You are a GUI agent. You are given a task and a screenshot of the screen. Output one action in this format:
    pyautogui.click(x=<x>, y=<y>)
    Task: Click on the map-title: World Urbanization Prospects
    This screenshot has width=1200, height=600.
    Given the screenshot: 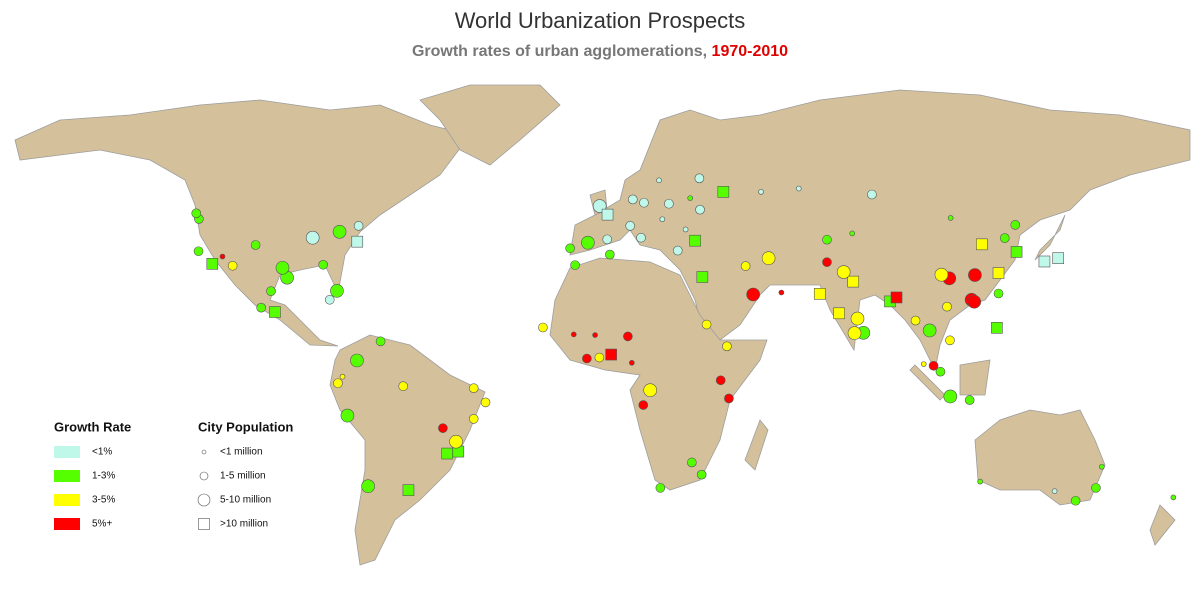 What is the action you would take?
    pyautogui.click(x=600, y=20)
    